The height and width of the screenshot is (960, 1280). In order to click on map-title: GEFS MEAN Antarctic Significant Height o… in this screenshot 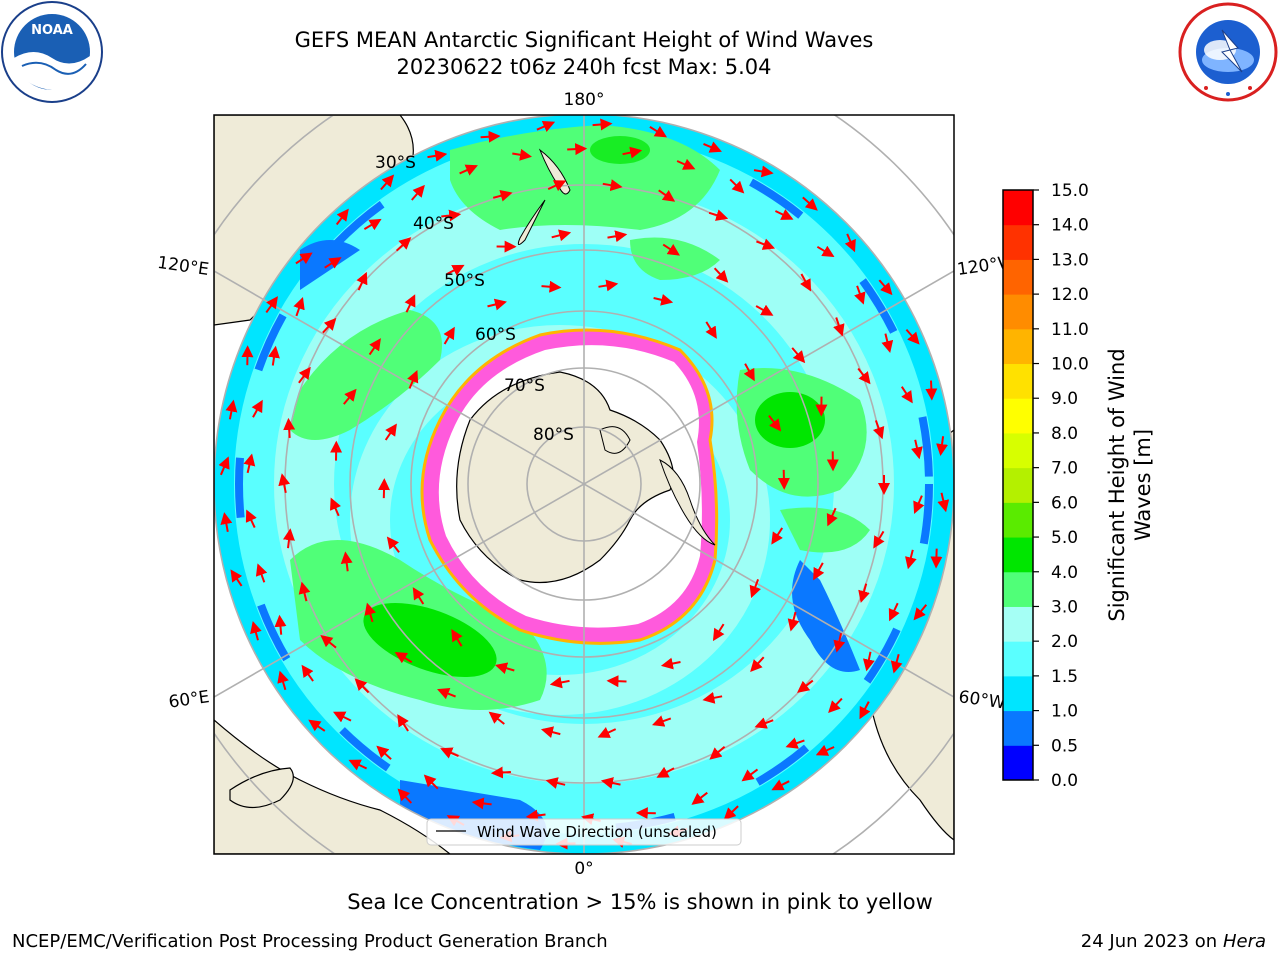, I will do `click(584, 40)`.